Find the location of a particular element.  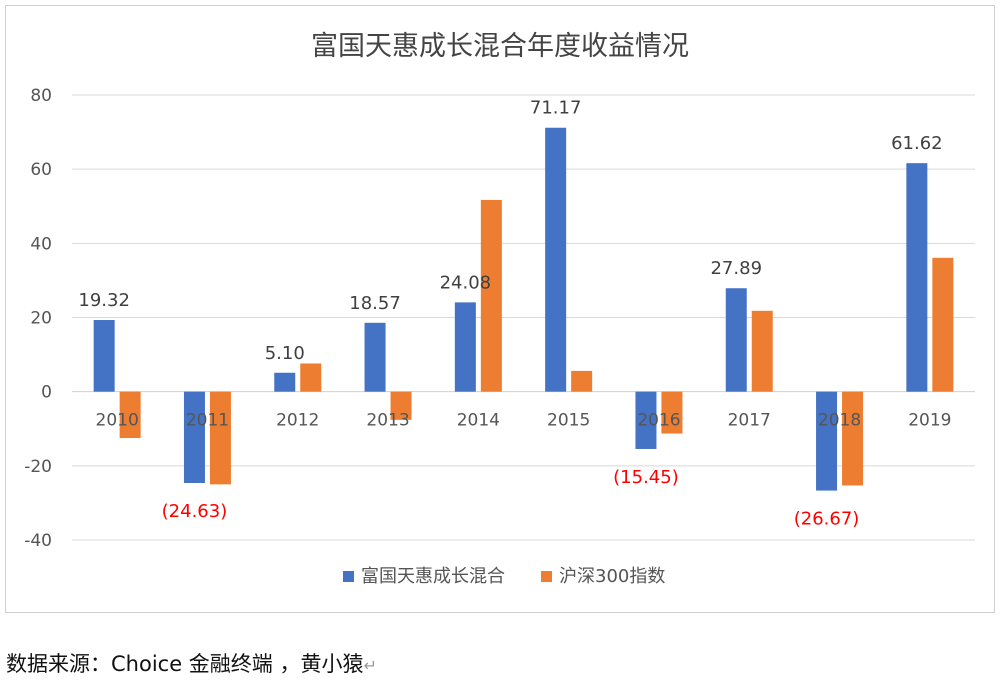

data-label: 5.10 is located at coordinates (285, 353).